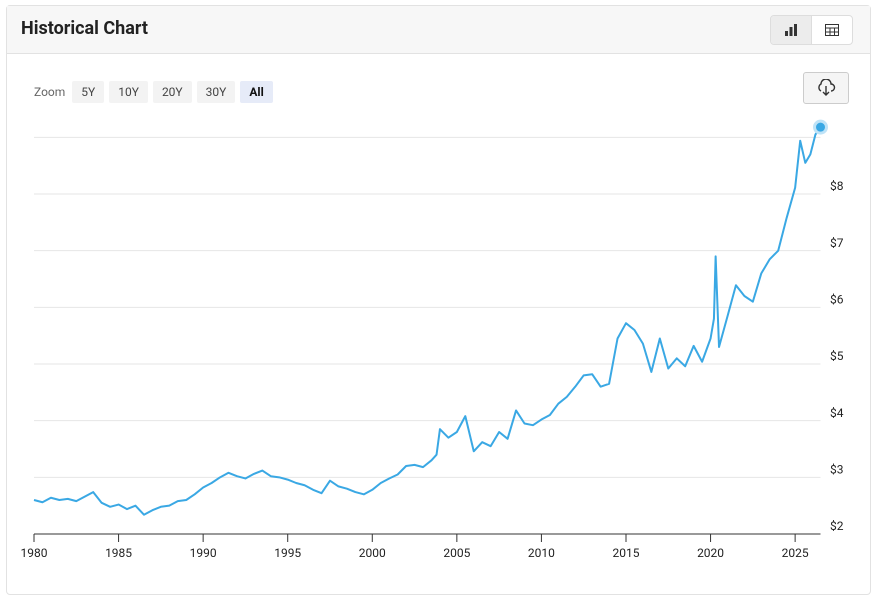 The width and height of the screenshot is (873, 598). What do you see at coordinates (50, 92) in the screenshot?
I see `zoom-label: Zoom` at bounding box center [50, 92].